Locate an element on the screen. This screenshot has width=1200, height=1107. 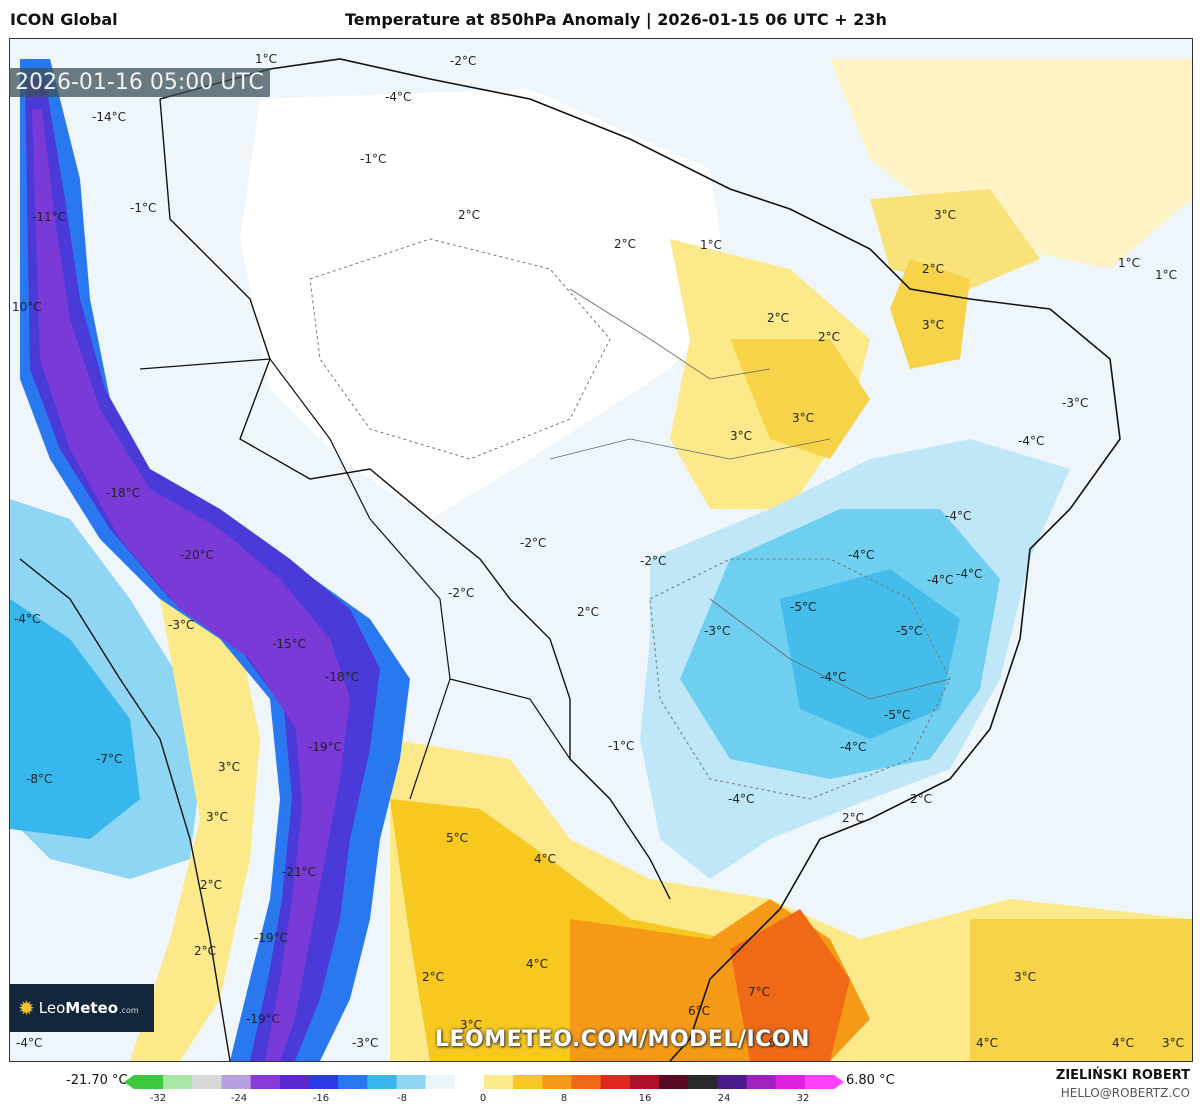
colorbar is located at coordinates (484, 1082).